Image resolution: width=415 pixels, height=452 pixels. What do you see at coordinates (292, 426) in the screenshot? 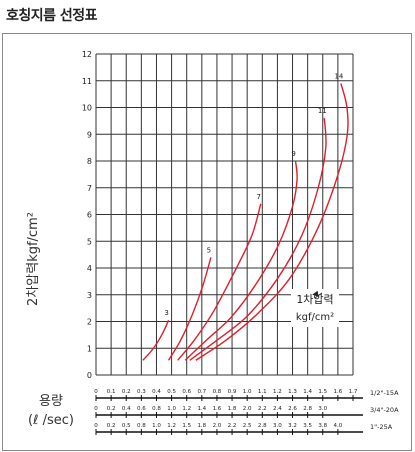
I see `x-tick-label: 3.2` at bounding box center [292, 426].